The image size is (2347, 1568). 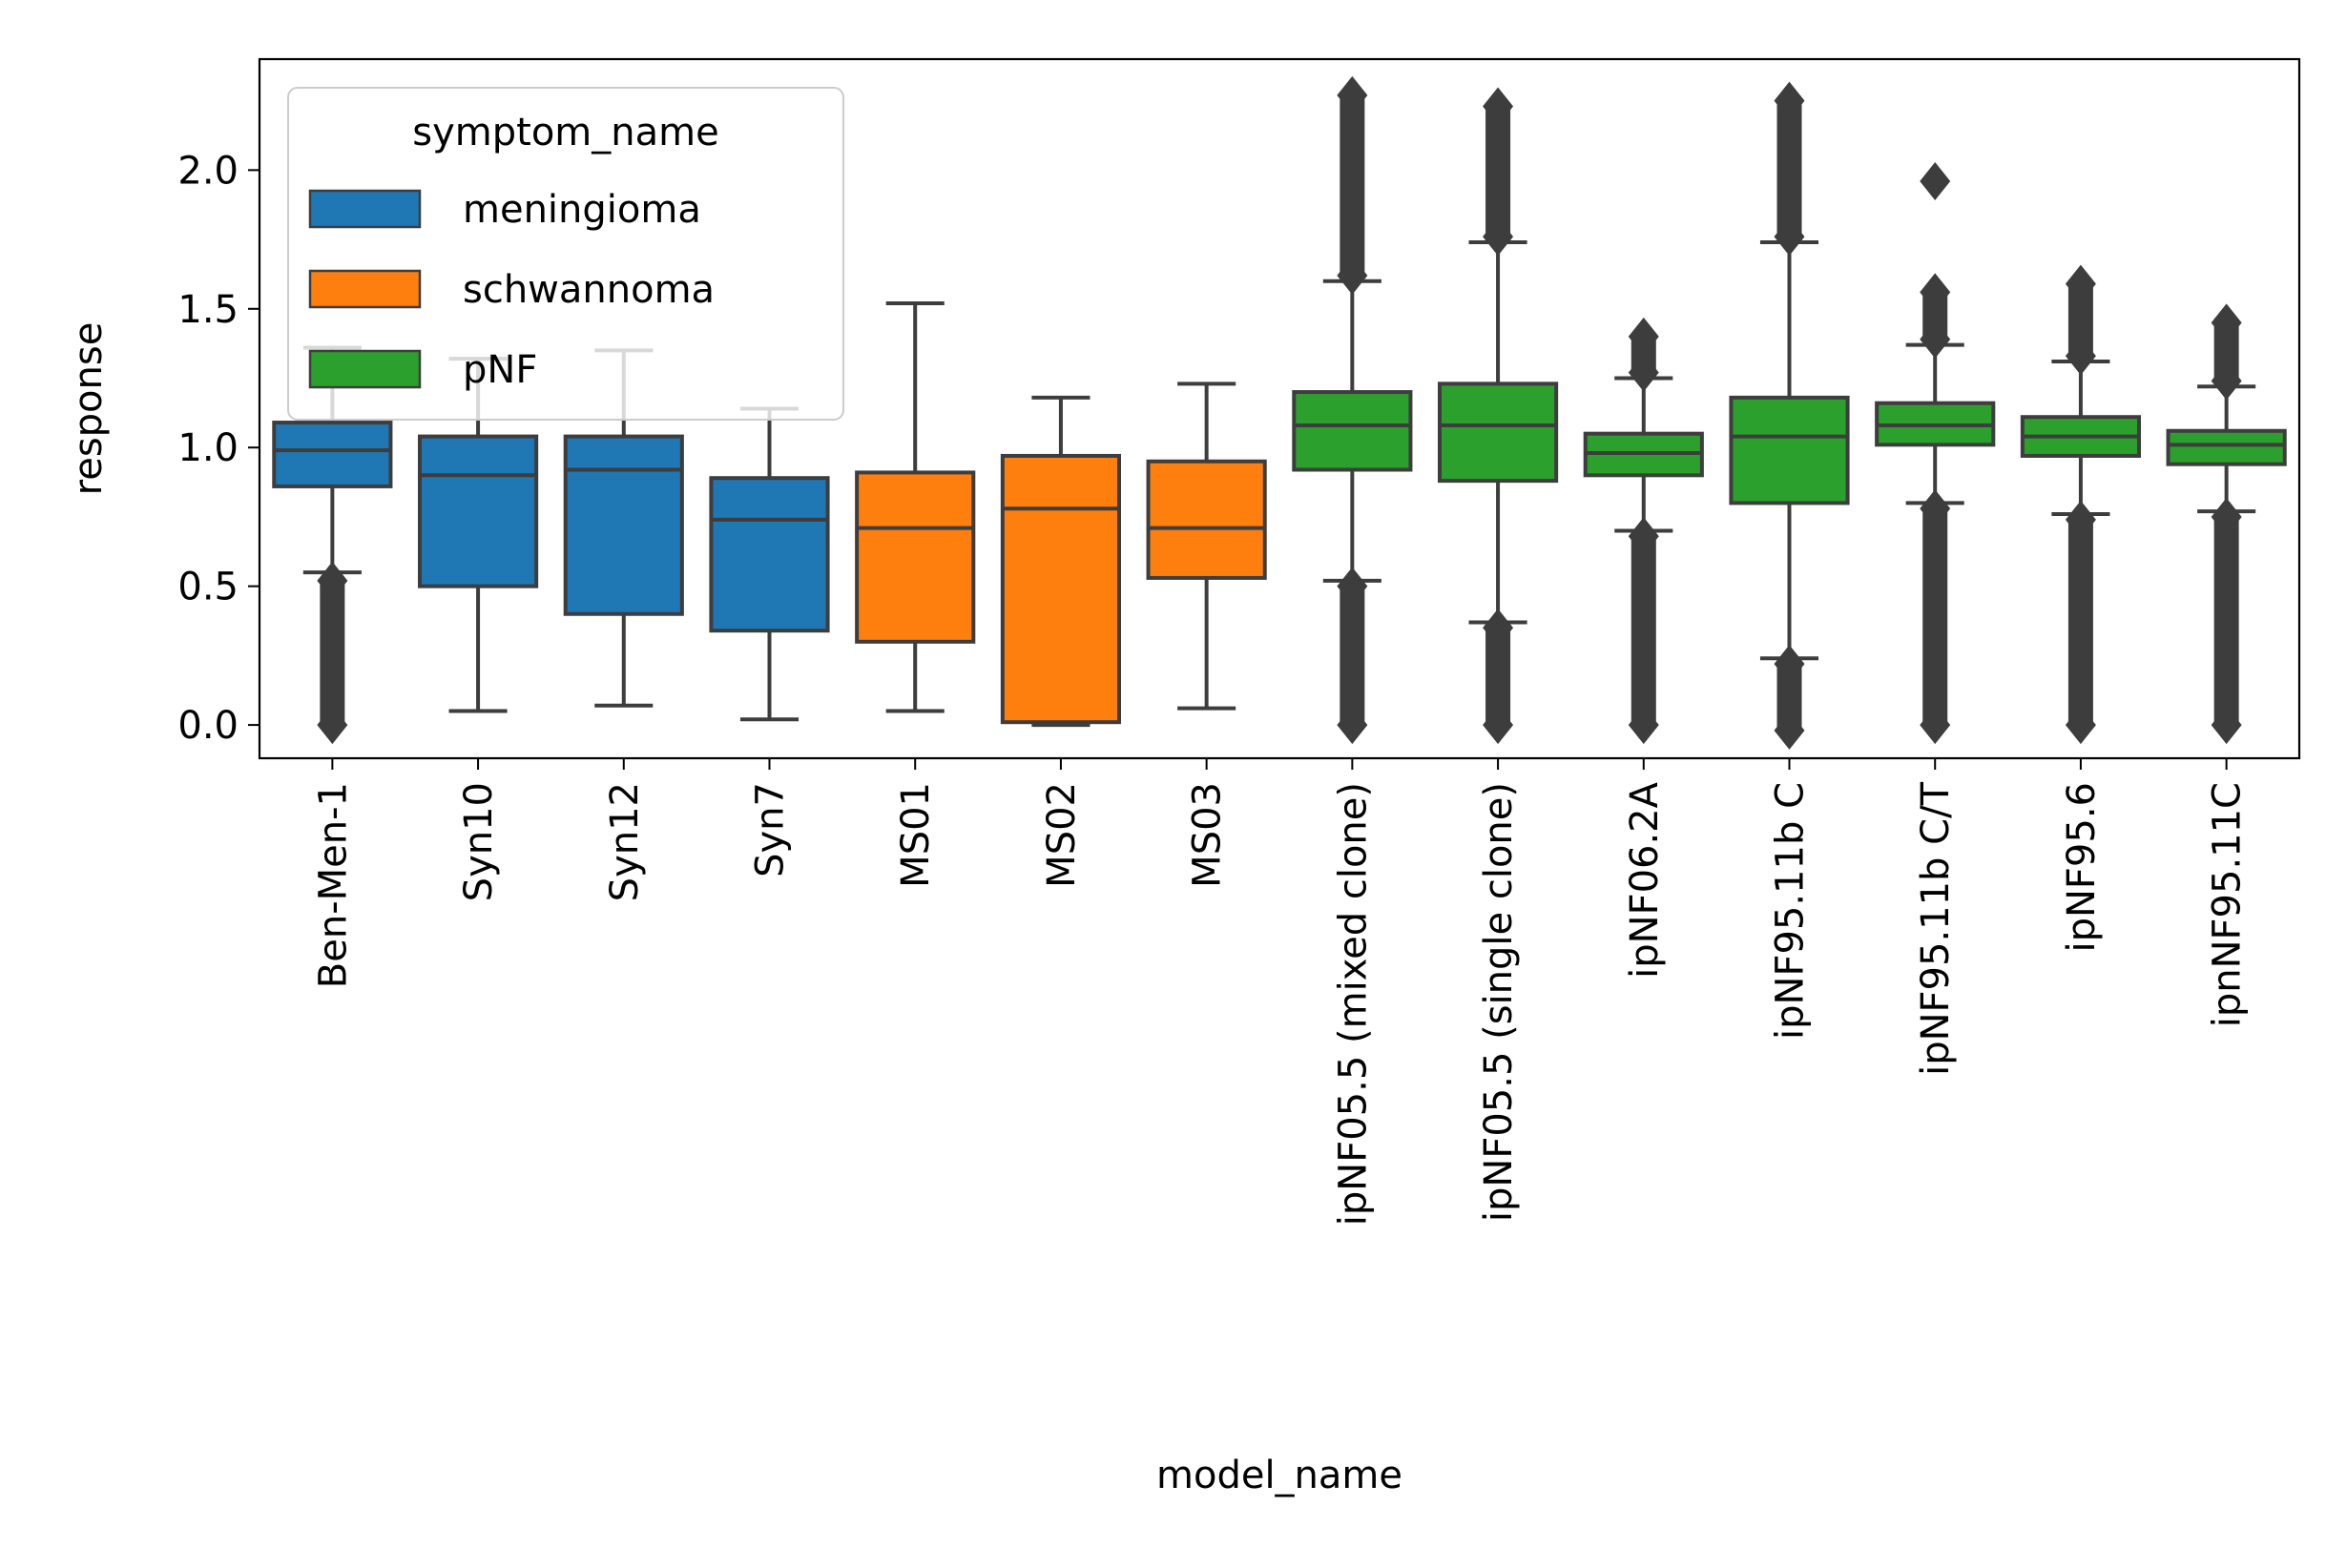 What do you see at coordinates (365, 369) in the screenshot?
I see `legend-swatch-pNF` at bounding box center [365, 369].